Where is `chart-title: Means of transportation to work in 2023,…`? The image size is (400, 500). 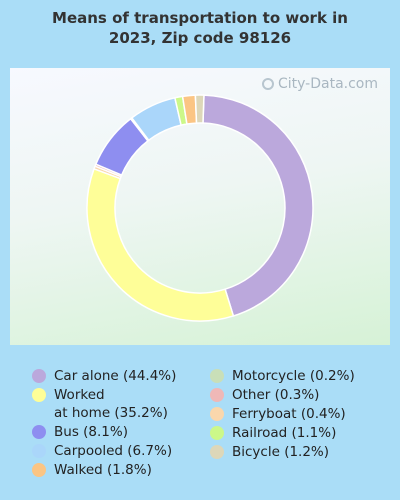
chart-title: Means of transportation to work in 2023,… is located at coordinates (200, 28).